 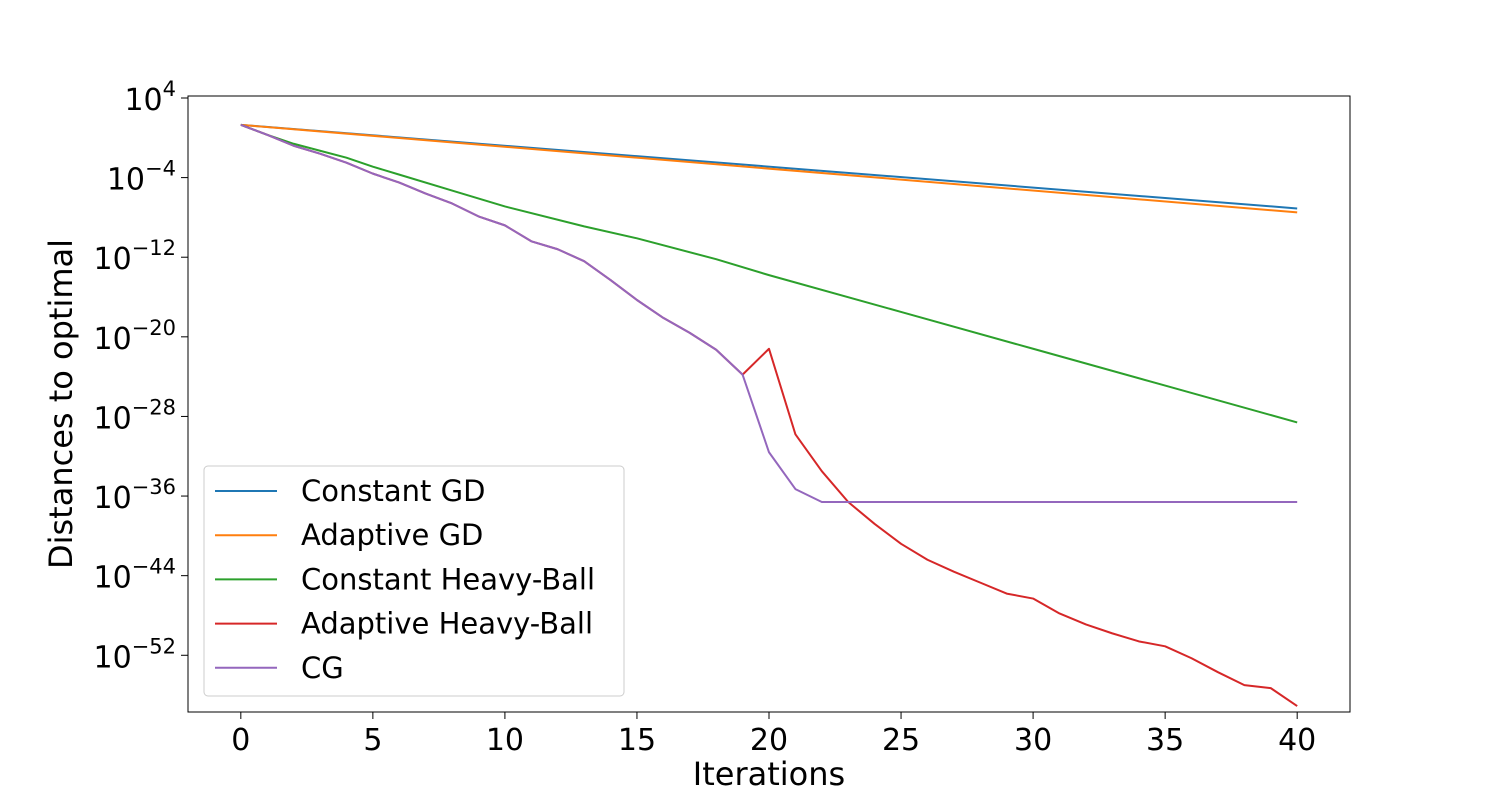 I want to click on y-axis-ticks: 10⁴ 10⁻⁴ 10⁻¹² 10⁻²⁰ 10⁻²⁸ 10⁻³⁶ 10⁻⁴⁴ 10⁻⁵², so click(x=140, y=376).